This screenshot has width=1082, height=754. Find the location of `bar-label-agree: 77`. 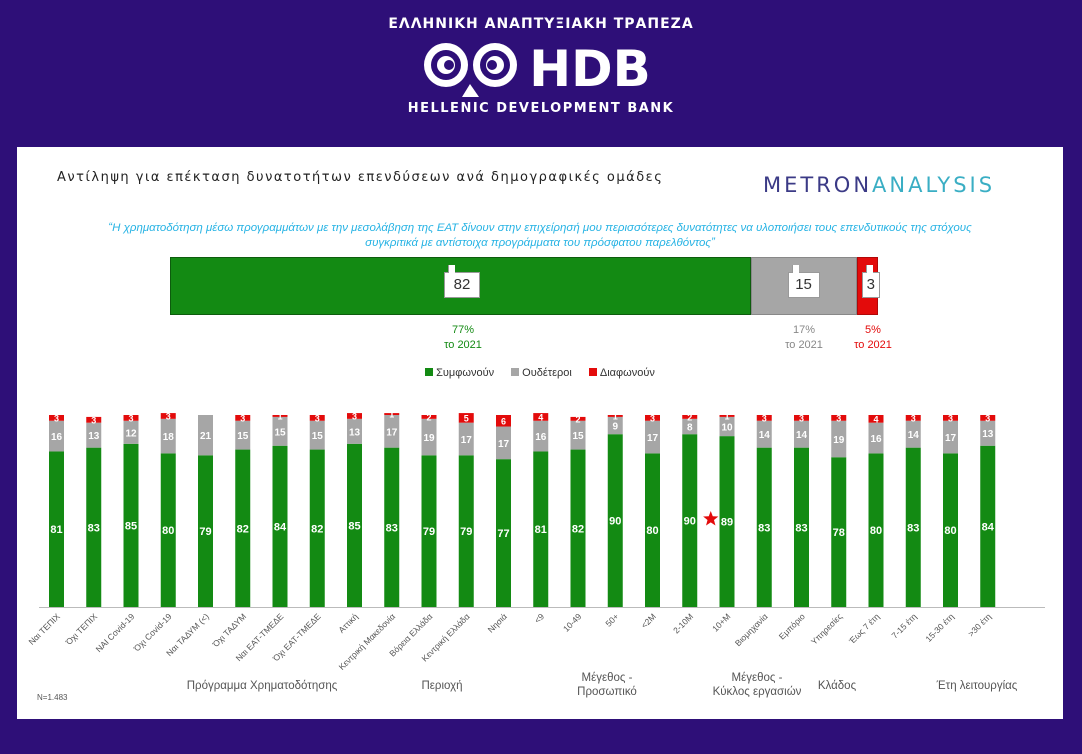

bar-label-agree: 77 is located at coordinates (503, 534).